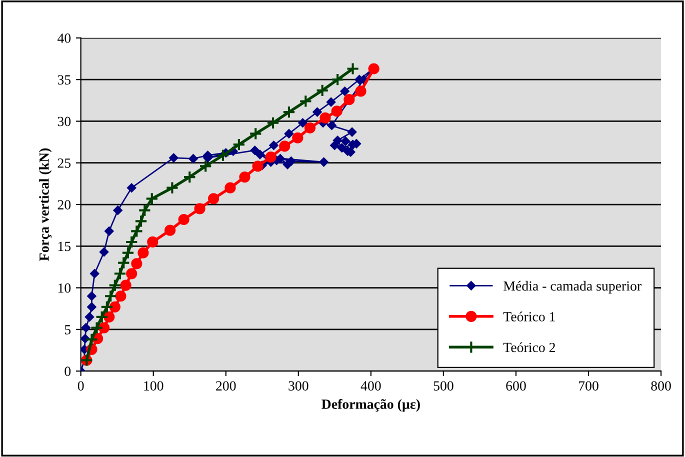 The image size is (685, 457). What do you see at coordinates (661, 386) in the screenshot?
I see `x-tick-label: 800` at bounding box center [661, 386].